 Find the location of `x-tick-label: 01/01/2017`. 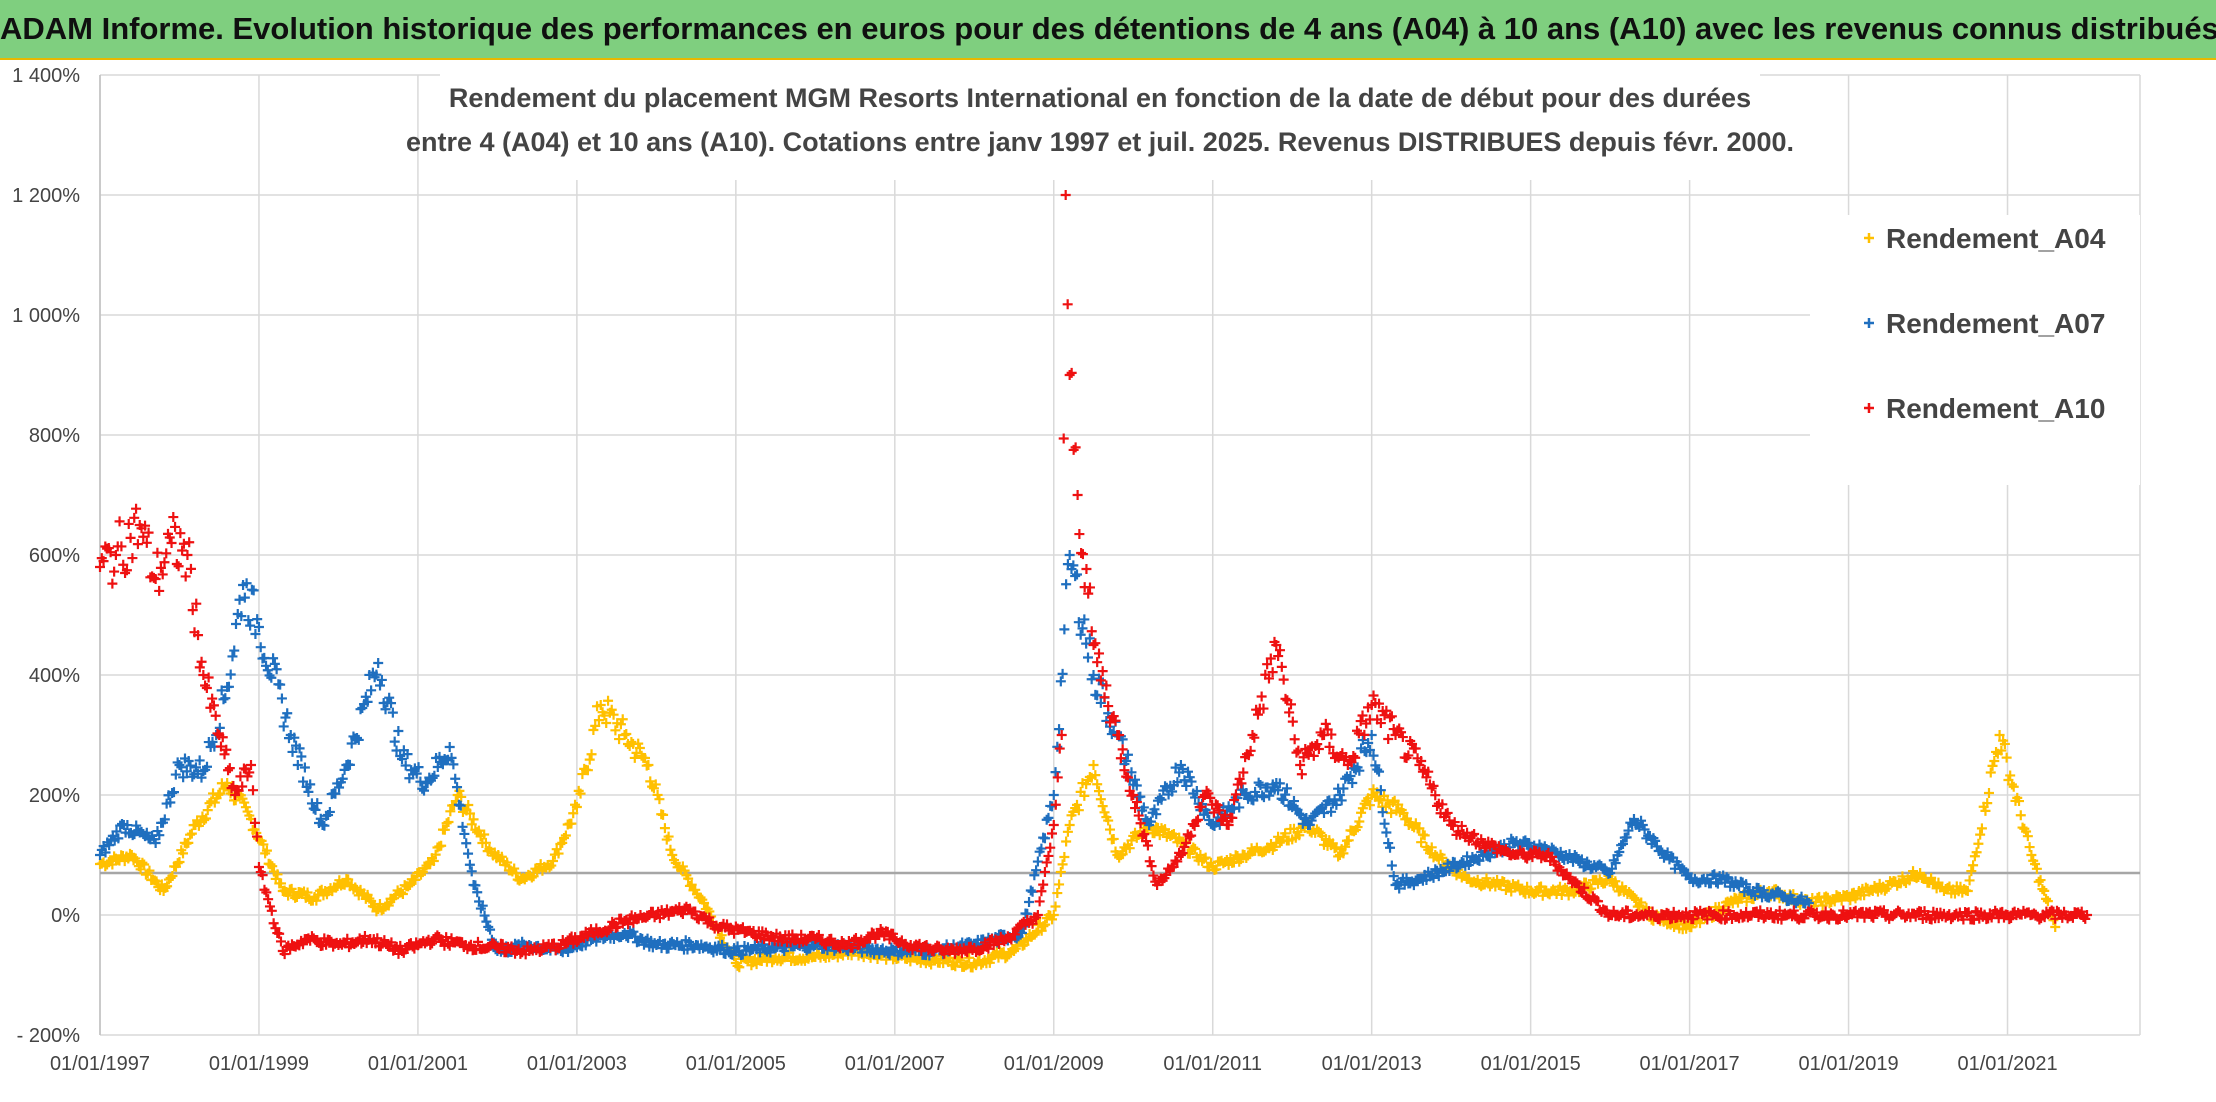

x-tick-label: 01/01/2017 is located at coordinates (1690, 1064).